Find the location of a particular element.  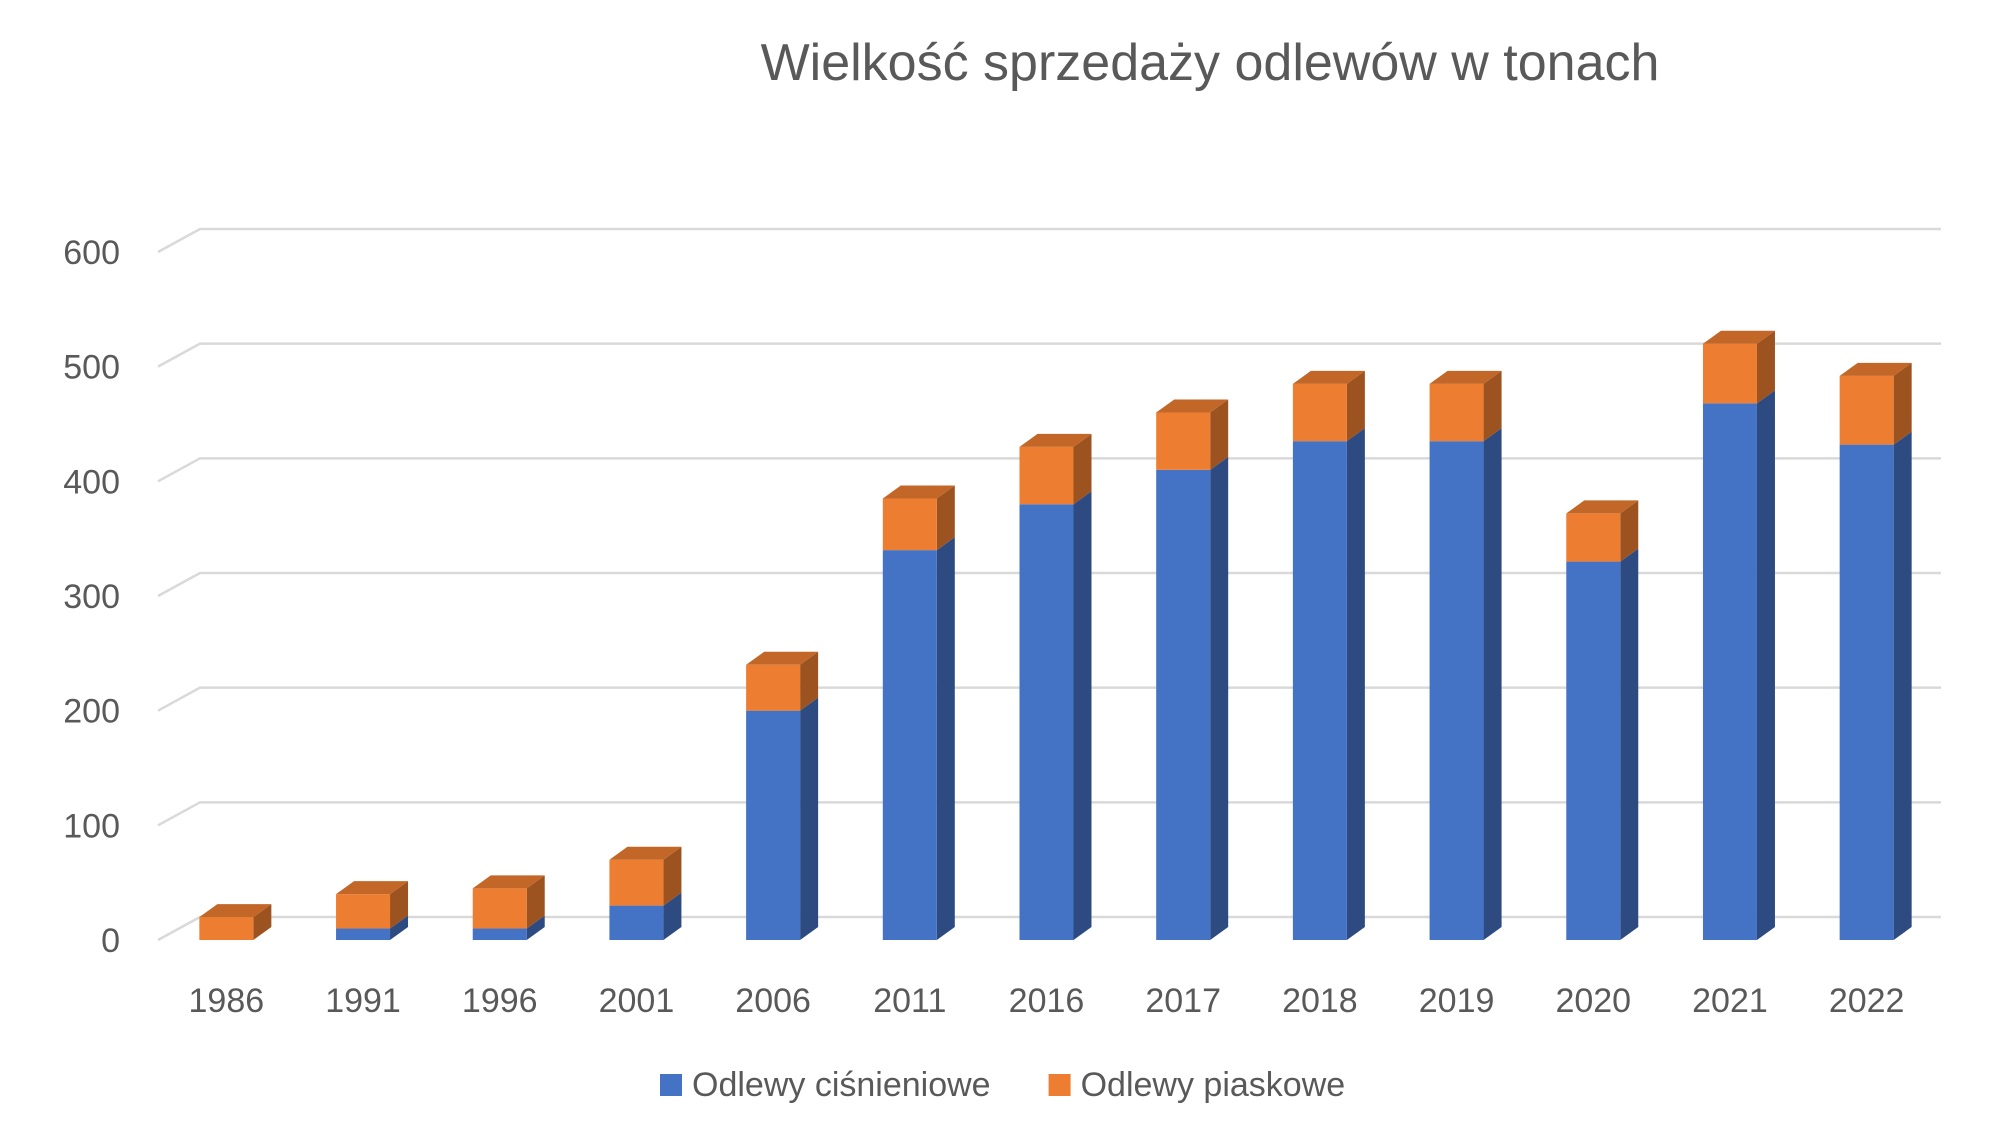

y-tick-label: 400 is located at coordinates (91, 482).